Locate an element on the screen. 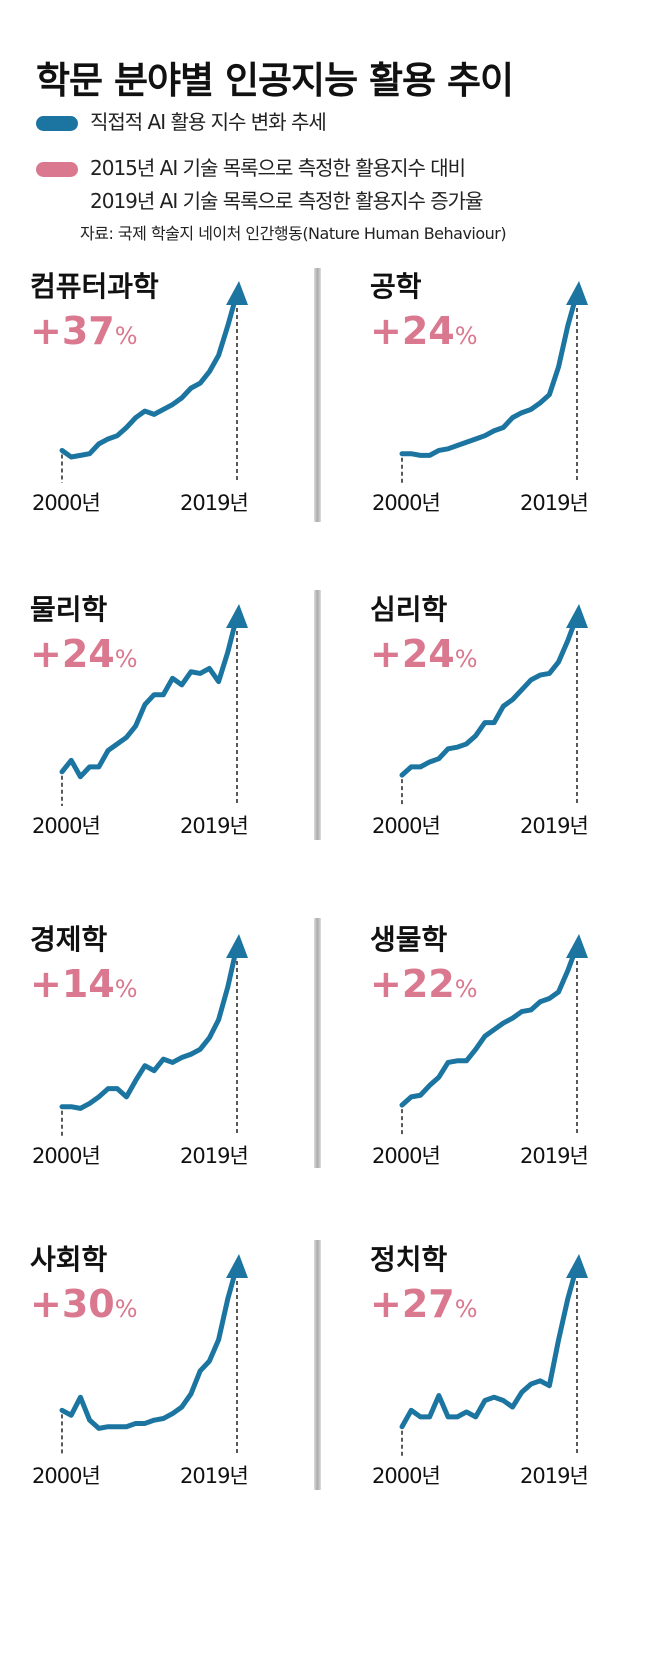 The height and width of the screenshot is (1667, 658). legend-label: 2015년 AI 기술 목록으로 측정한 활용지수 대비 is located at coordinates (278, 168).